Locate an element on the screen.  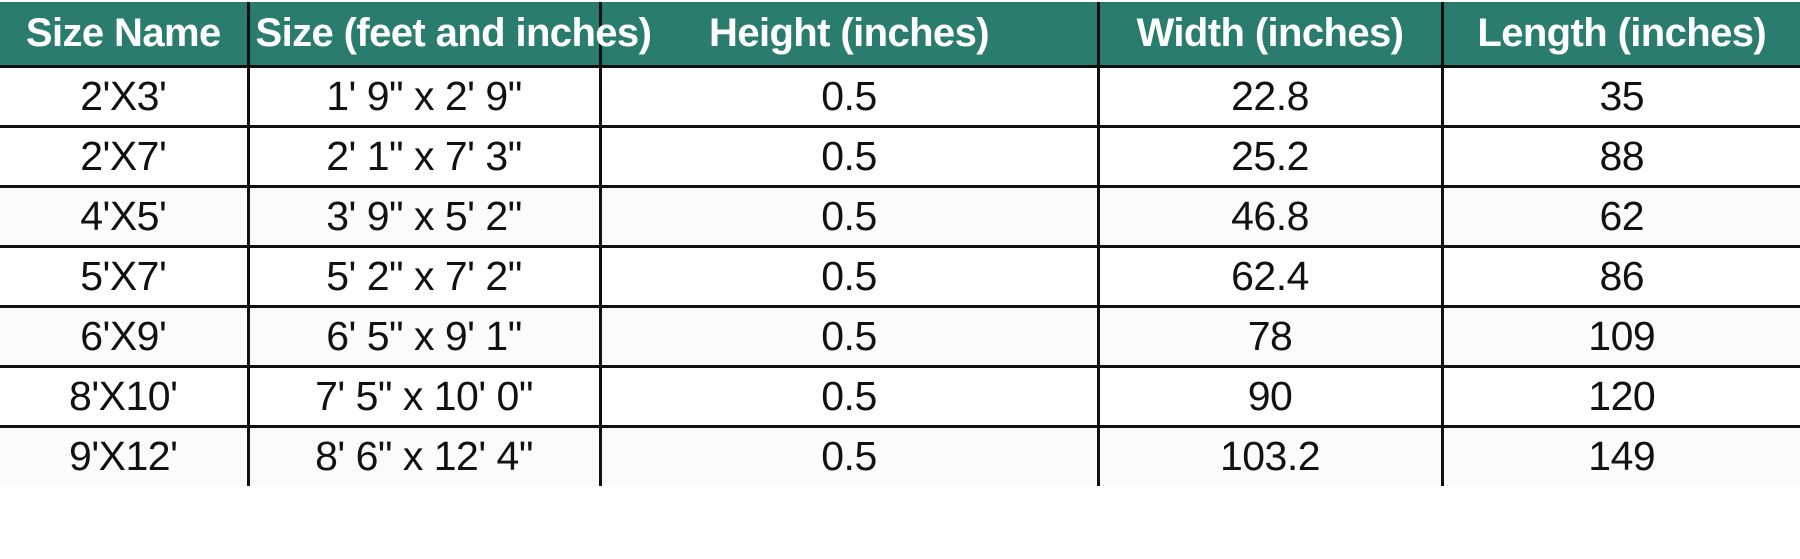
cell-length-inches: 86 is located at coordinates (1620, 277).